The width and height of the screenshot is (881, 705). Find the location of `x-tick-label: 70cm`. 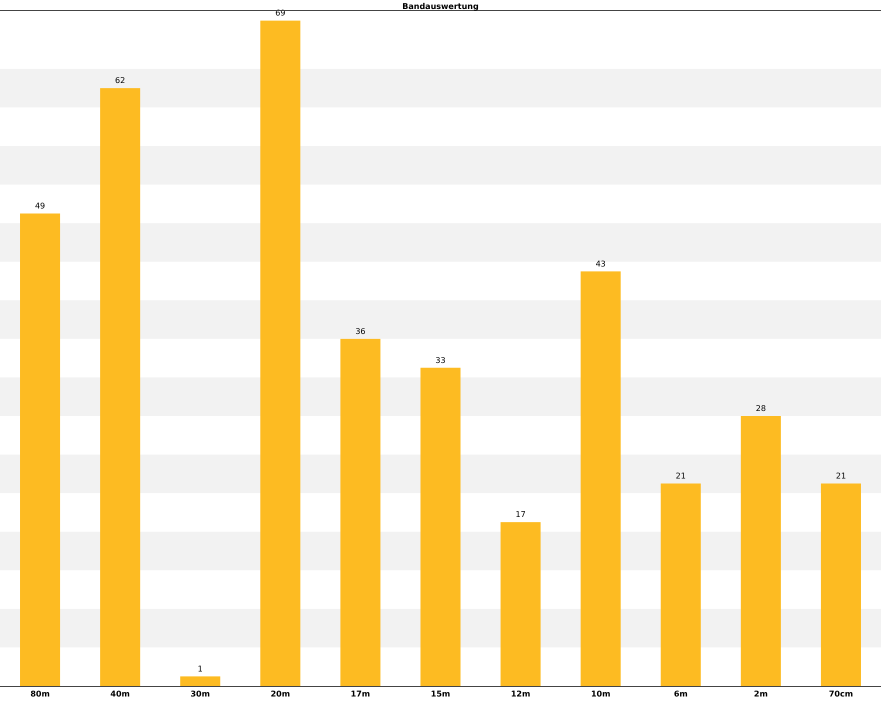

x-tick-label: 70cm is located at coordinates (841, 694).